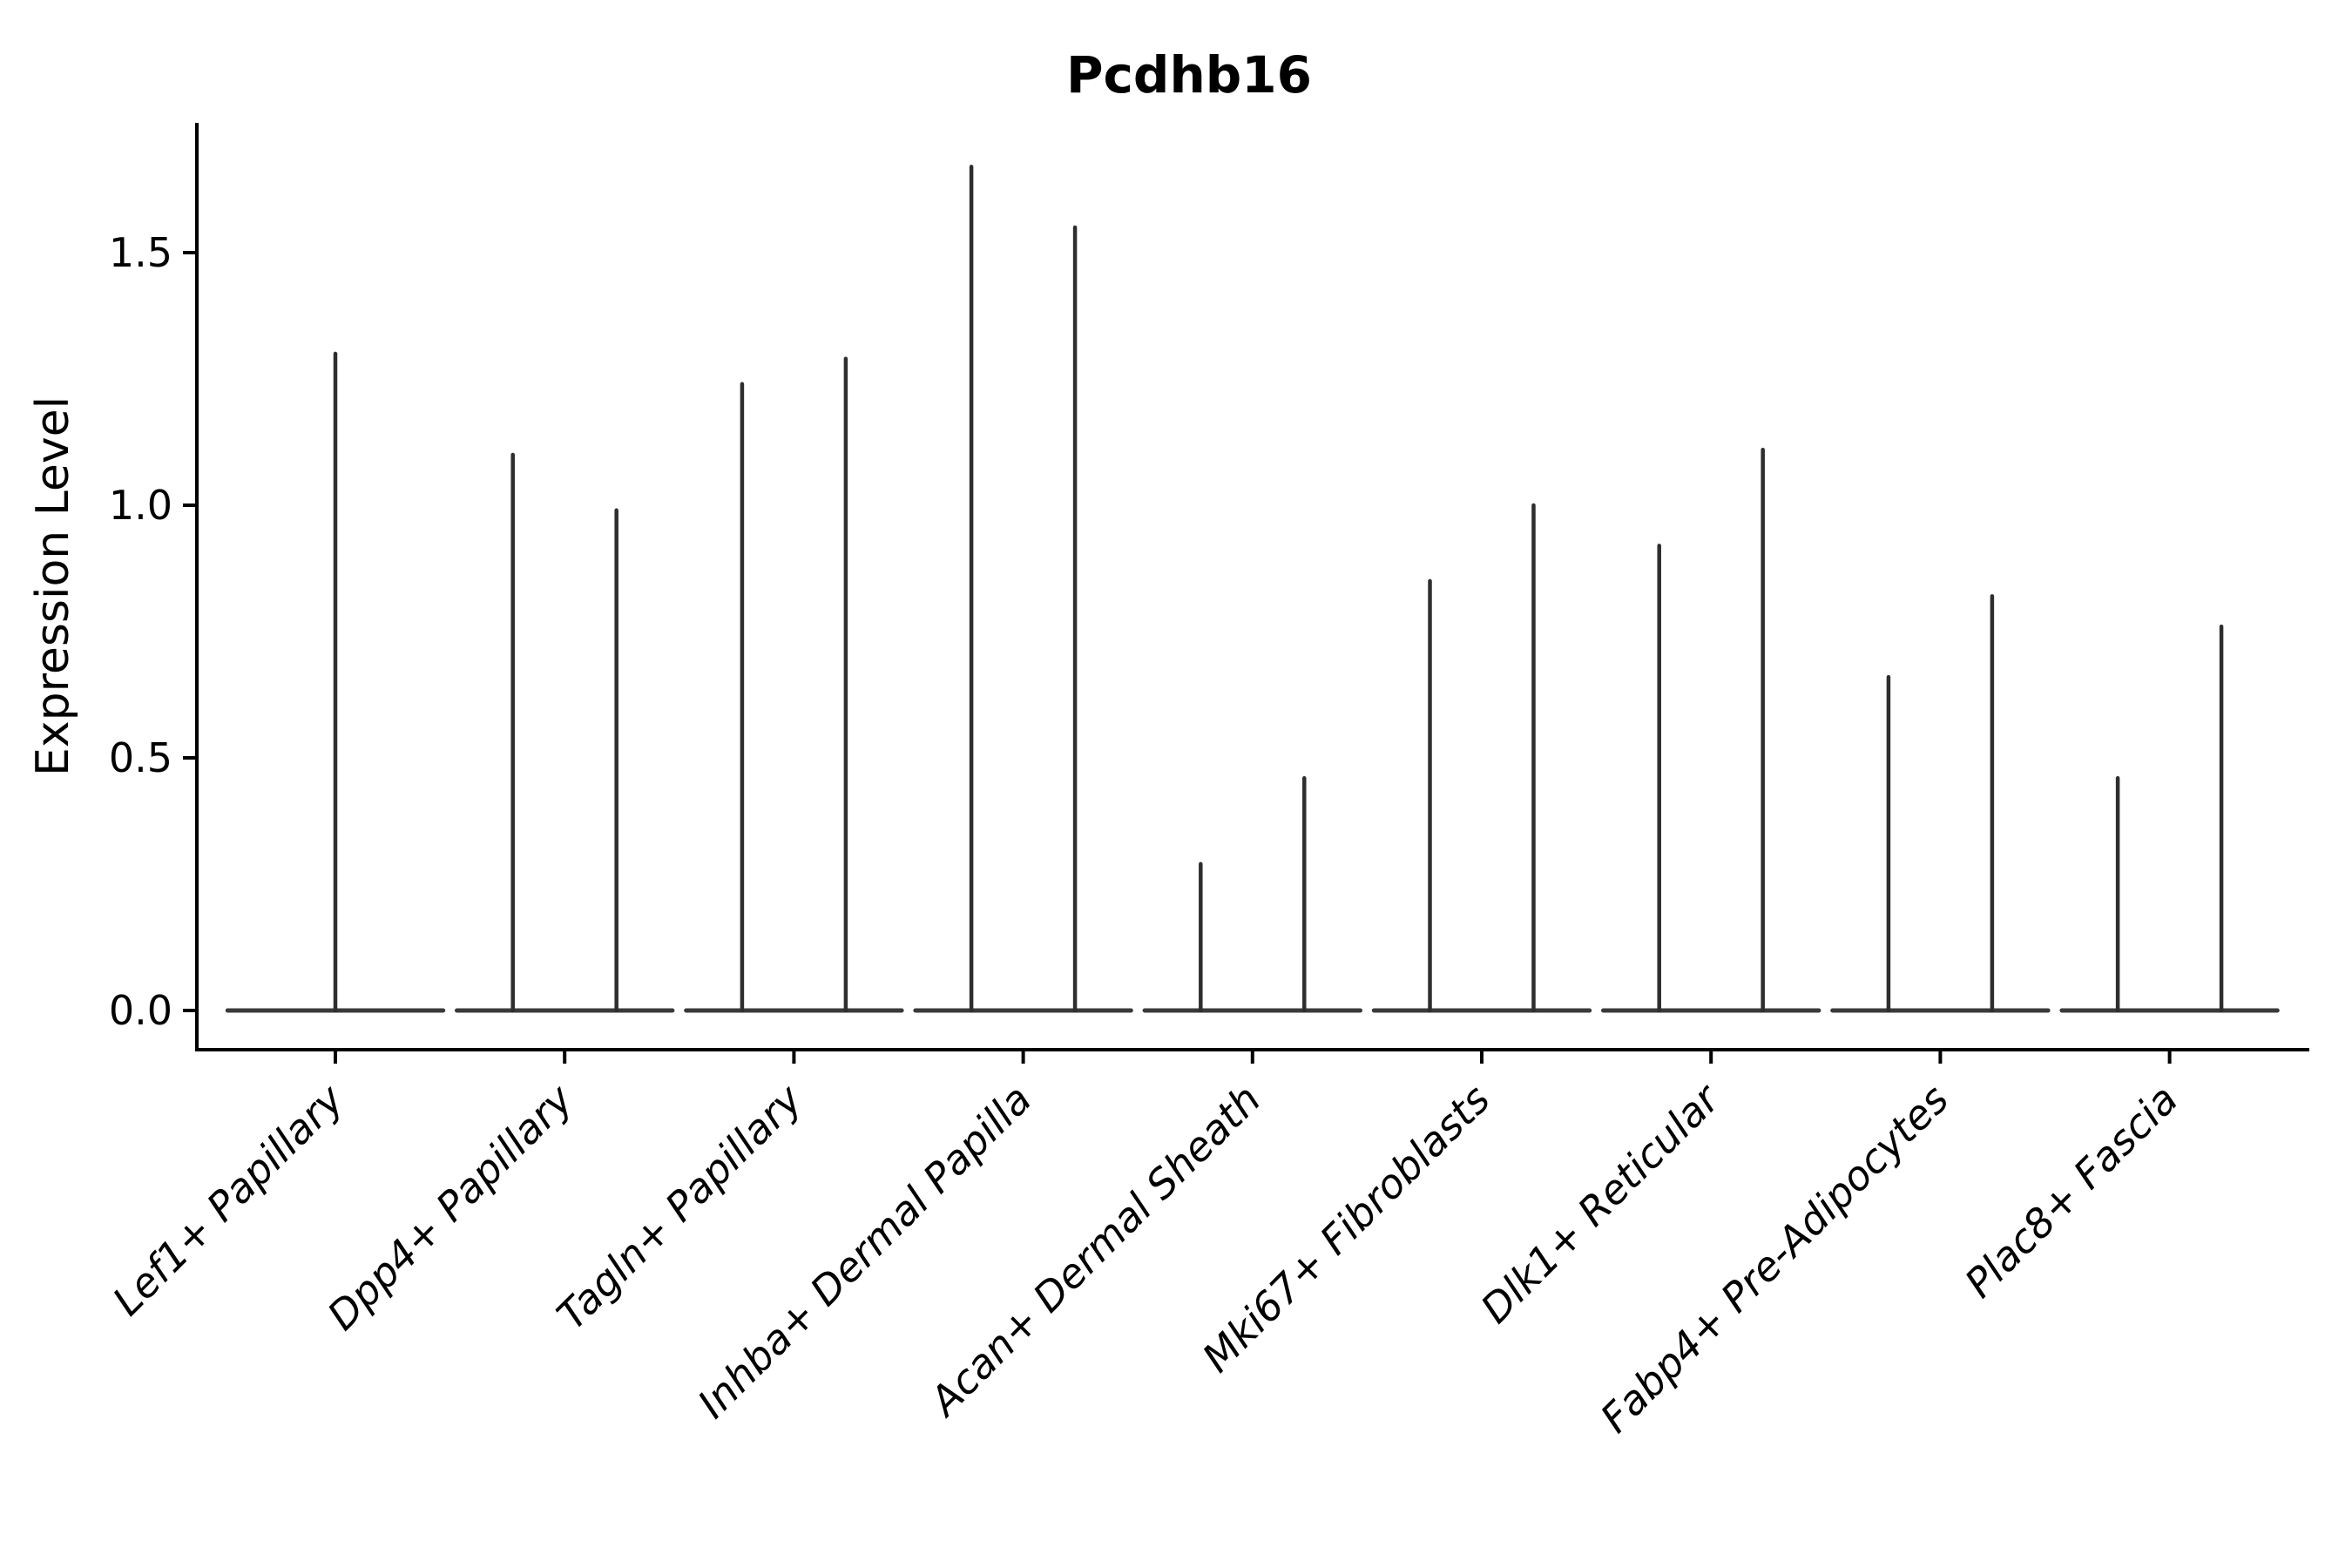 Image resolution: width=2352 pixels, height=1568 pixels. I want to click on x-tick-label: Tagln+ Papillary, so click(680, 1207).